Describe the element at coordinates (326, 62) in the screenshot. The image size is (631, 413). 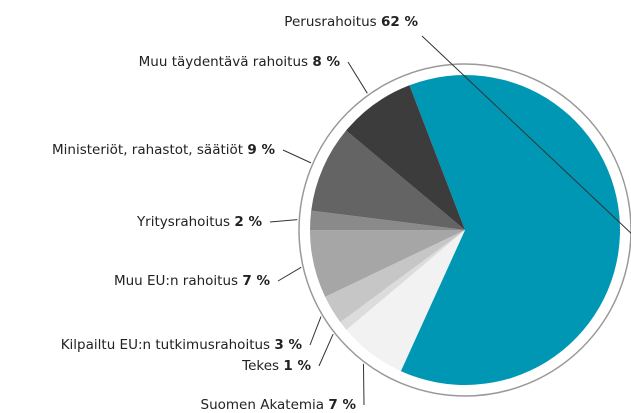
I see `slice-value: 8 %` at that location.